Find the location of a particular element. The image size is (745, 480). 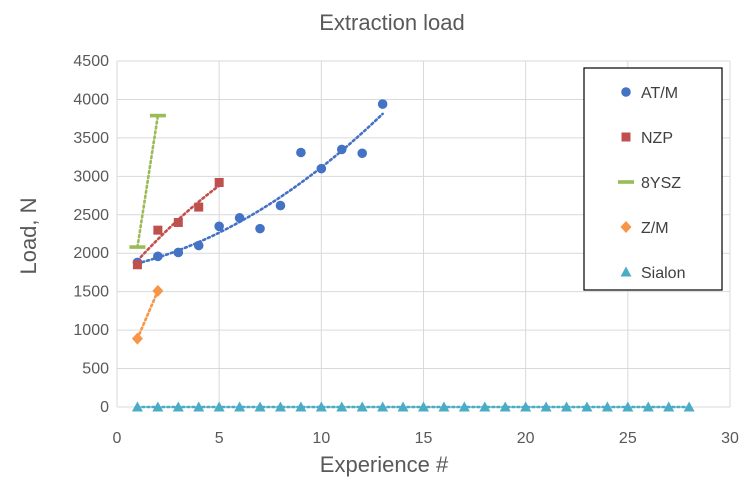

legend-label-sialon: Sialon is located at coordinates (663, 273).